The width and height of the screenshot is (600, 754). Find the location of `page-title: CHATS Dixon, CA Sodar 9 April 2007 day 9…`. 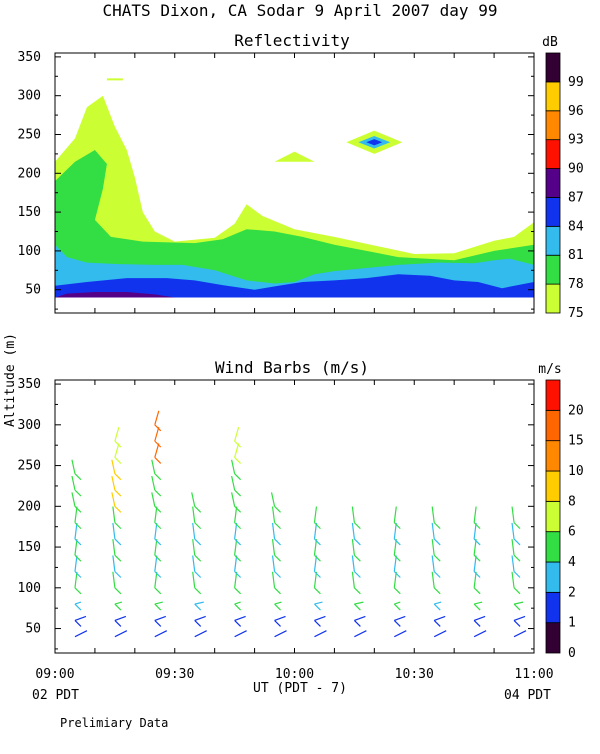

page-title: CHATS Dixon, CA Sodar 9 April 2007 day 9… is located at coordinates (300, 10).